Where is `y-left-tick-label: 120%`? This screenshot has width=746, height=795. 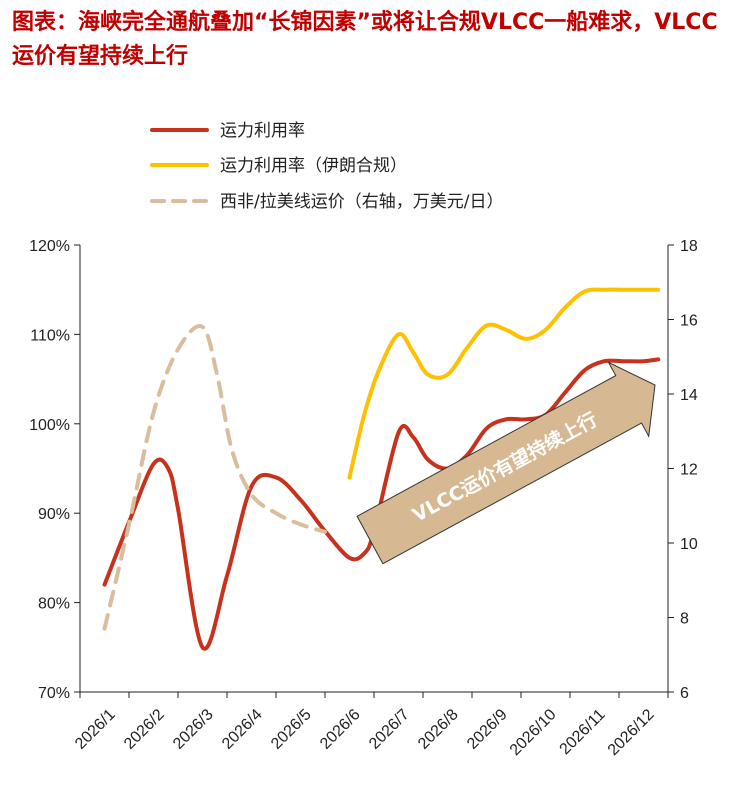 y-left-tick-label: 120% is located at coordinates (49, 246).